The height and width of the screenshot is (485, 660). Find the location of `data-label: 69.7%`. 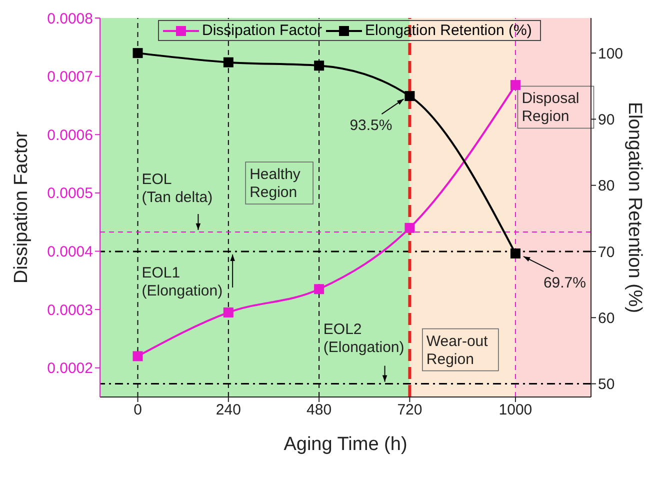

data-label: 69.7% is located at coordinates (564, 283).